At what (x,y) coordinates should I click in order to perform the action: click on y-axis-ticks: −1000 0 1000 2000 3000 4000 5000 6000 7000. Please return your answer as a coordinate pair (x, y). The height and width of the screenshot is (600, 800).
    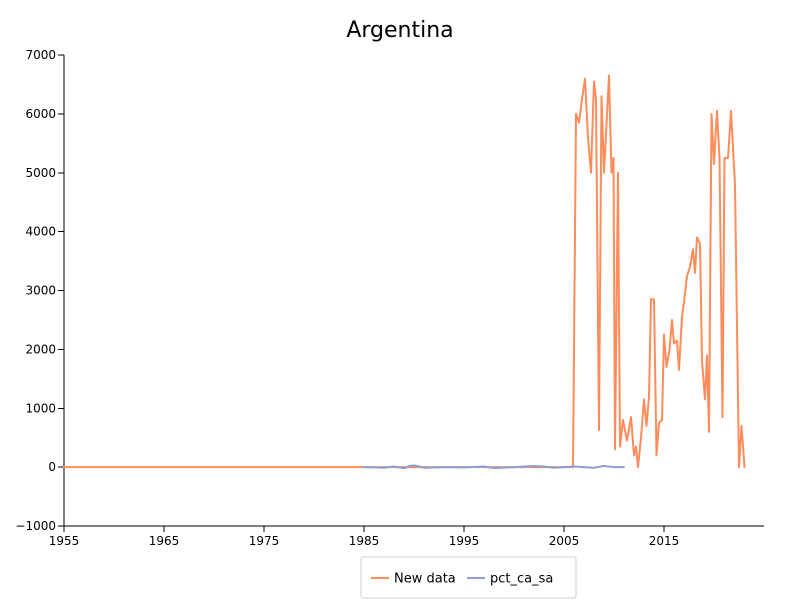
    Looking at the image, I should click on (39, 290).